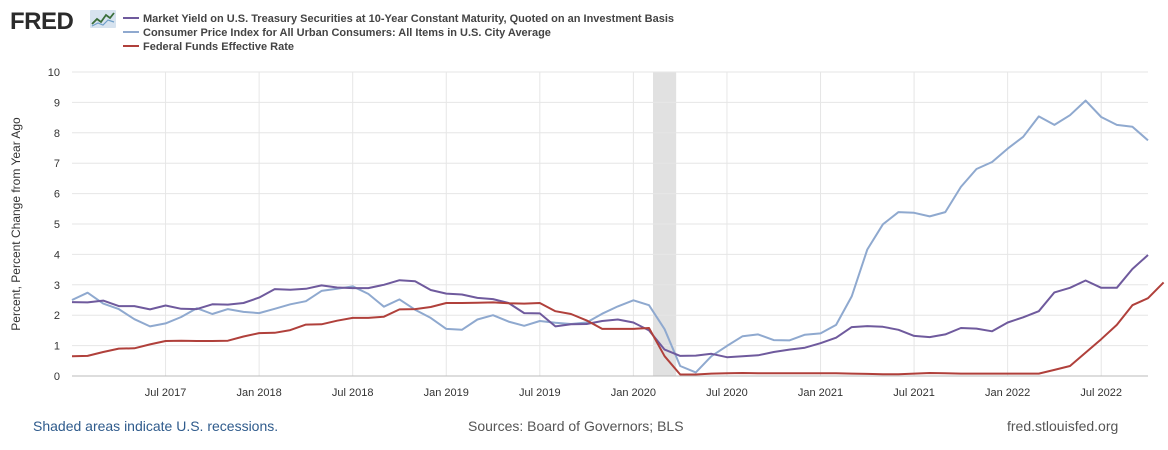 The image size is (1168, 450). I want to click on x-tick-label: Jan 2019, so click(446, 393).